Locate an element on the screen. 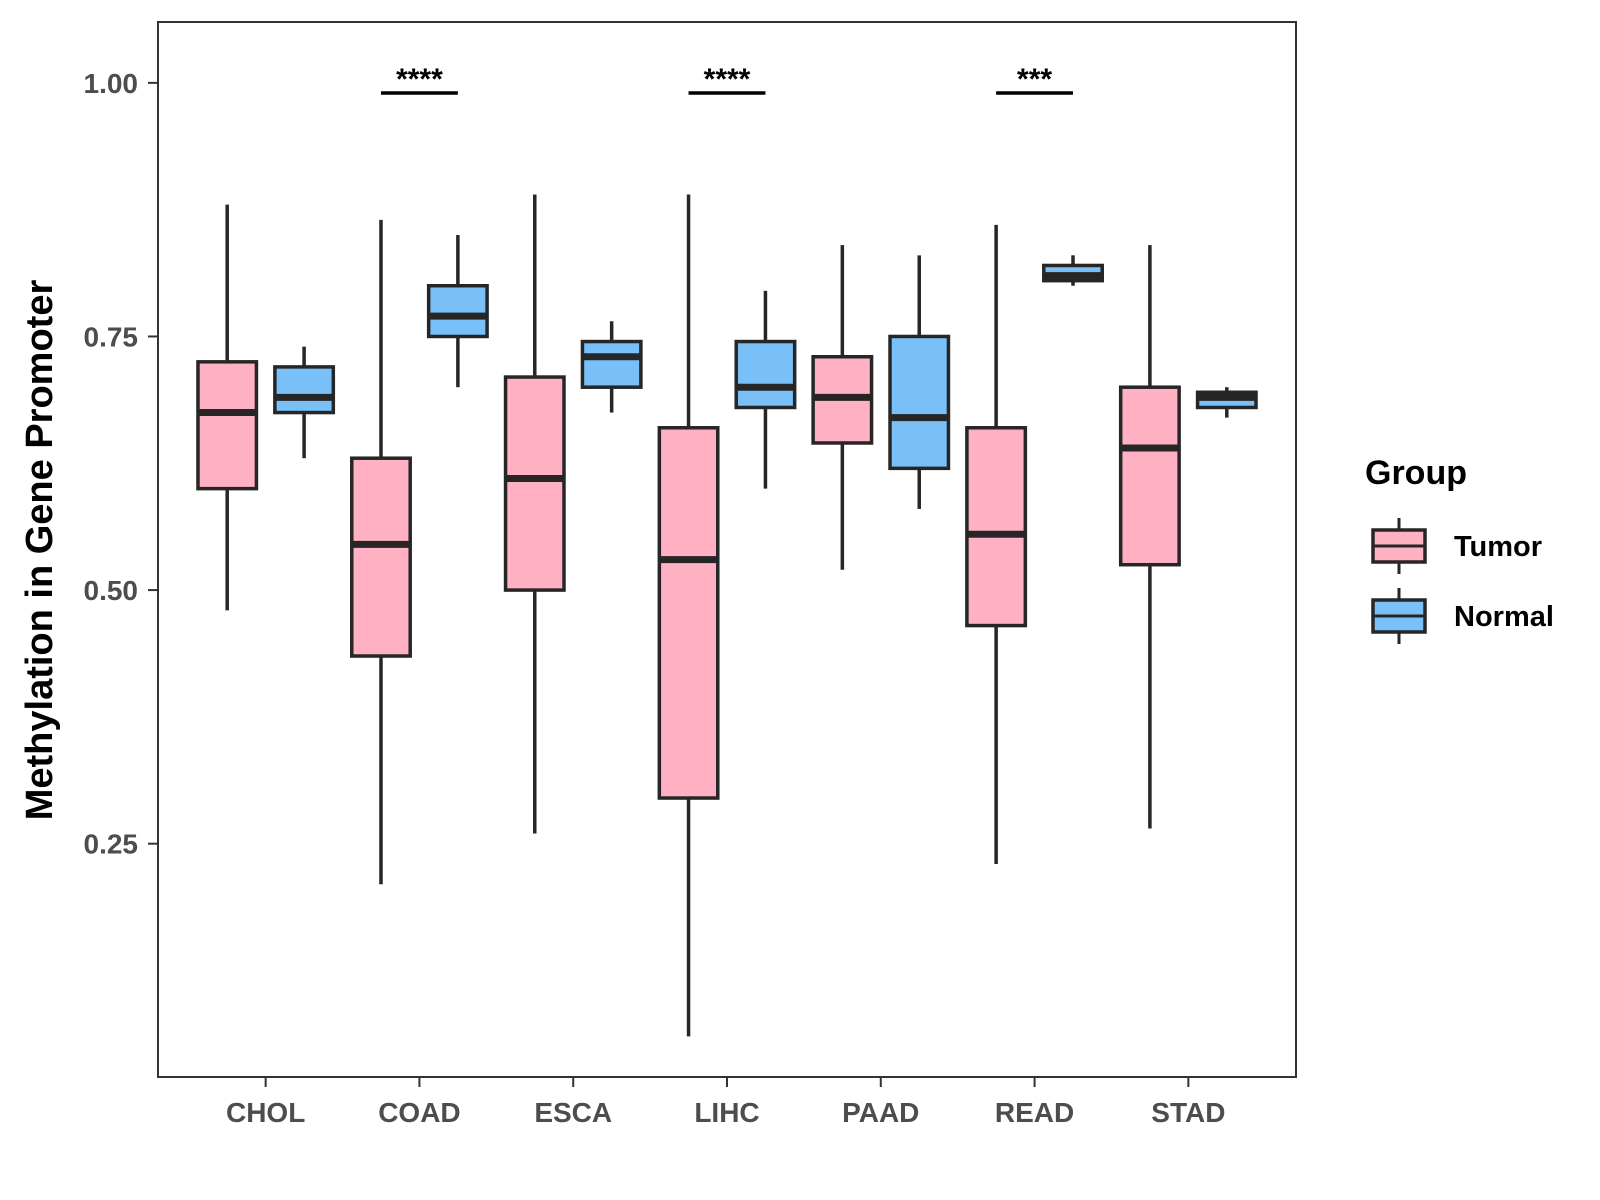 The width and height of the screenshot is (1600, 1200). box-rect-tumor-chol is located at coordinates (227, 425).